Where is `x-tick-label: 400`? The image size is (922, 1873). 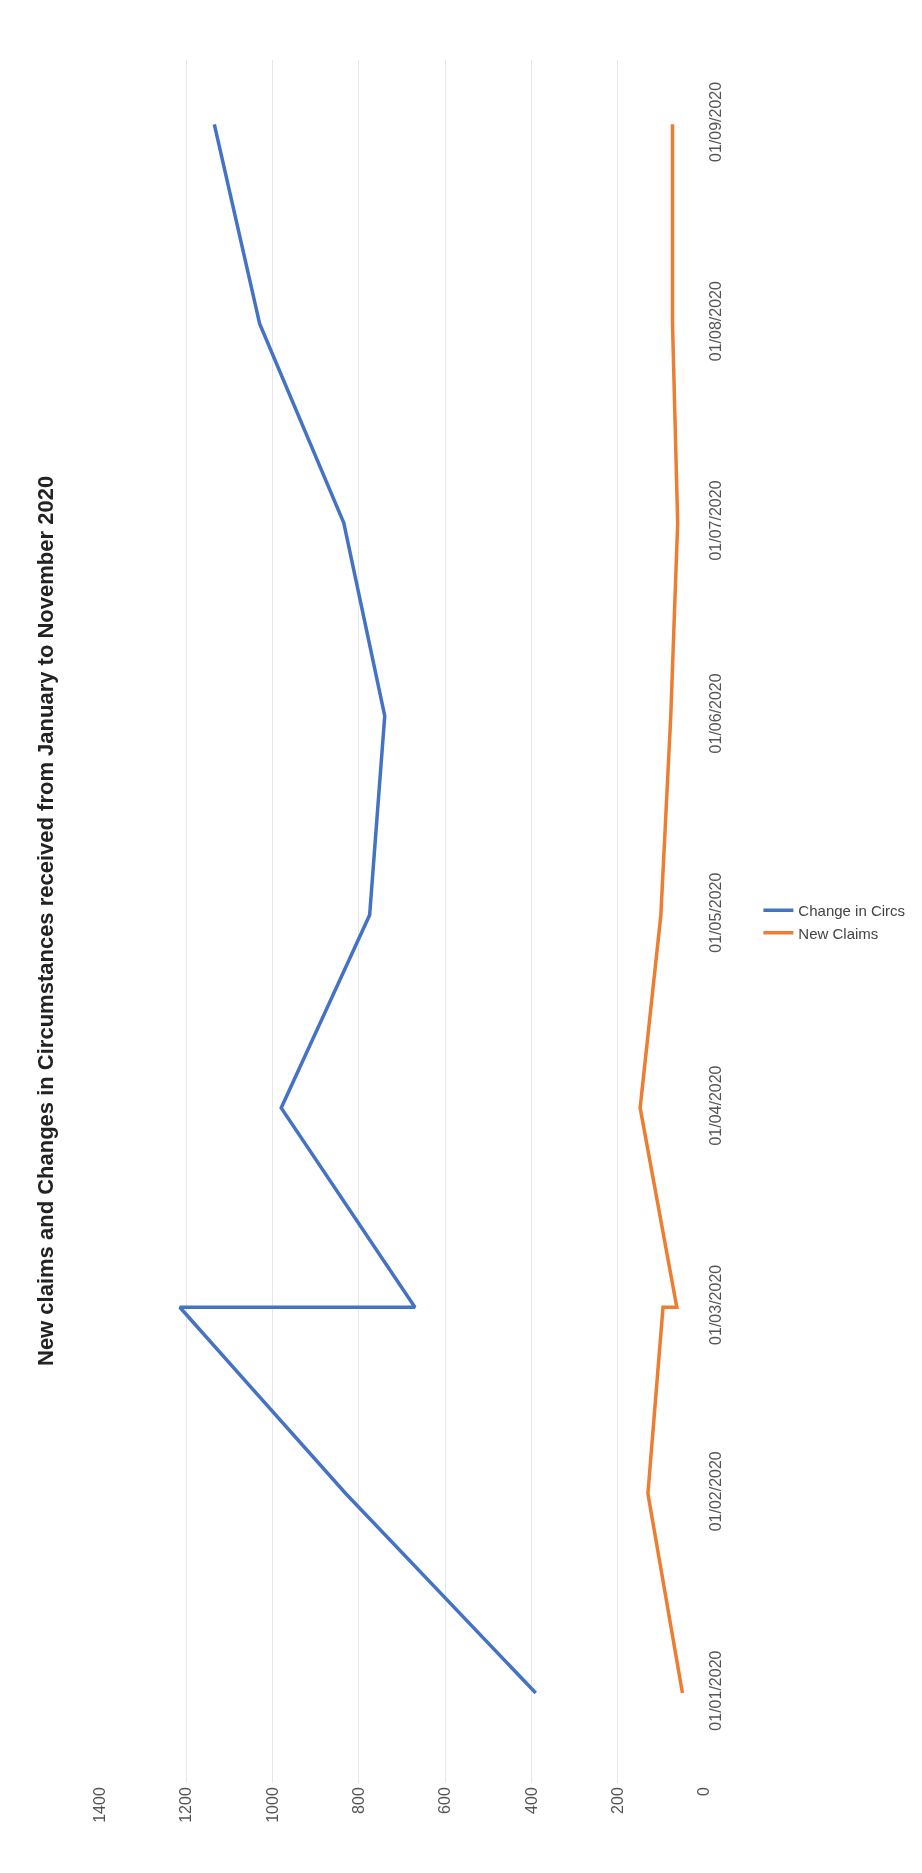
x-tick-label: 400 is located at coordinates (531, 1800).